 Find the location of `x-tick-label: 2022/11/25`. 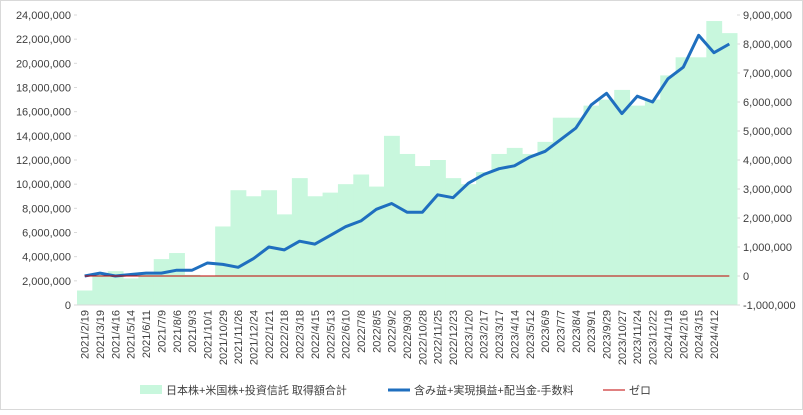

x-tick-label: 2022/11/25 is located at coordinates (439, 337).